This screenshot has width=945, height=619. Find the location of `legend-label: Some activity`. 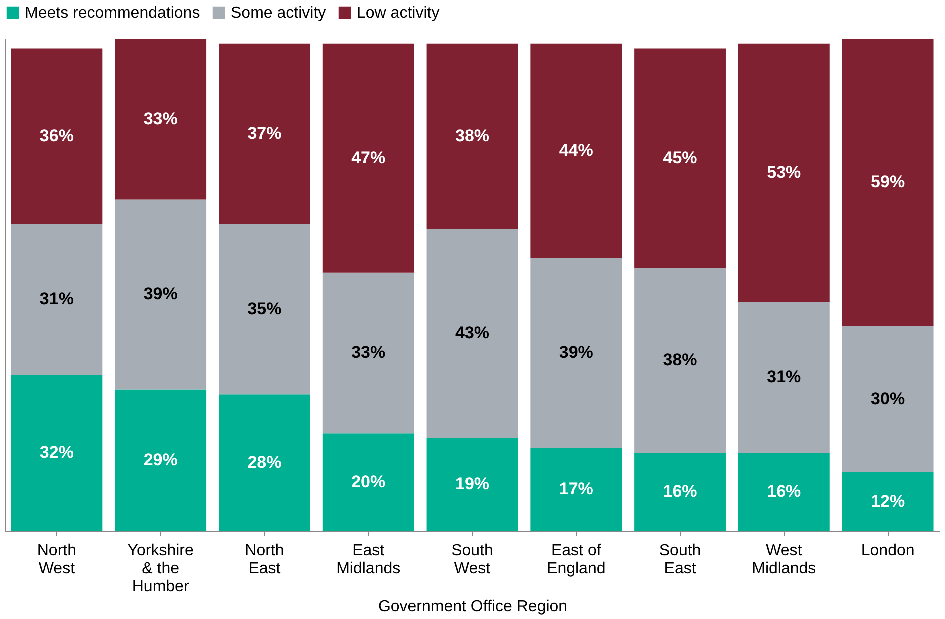

legend-label: Some activity is located at coordinates (278, 13).